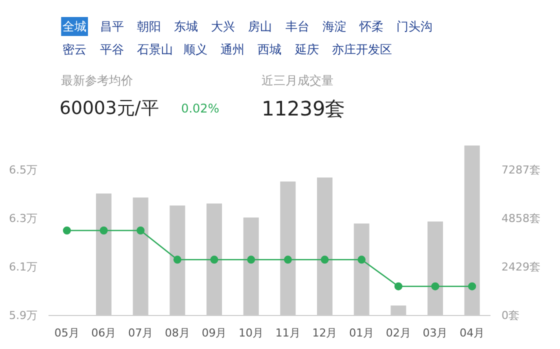 The width and height of the screenshot is (560, 349). What do you see at coordinates (361, 333) in the screenshot?
I see `x-tick-label: 01月` at bounding box center [361, 333].